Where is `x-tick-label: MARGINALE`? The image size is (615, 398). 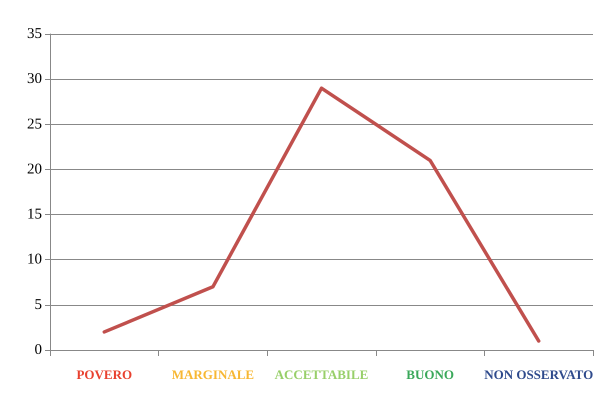 x-tick-label: MARGINALE is located at coordinates (213, 374).